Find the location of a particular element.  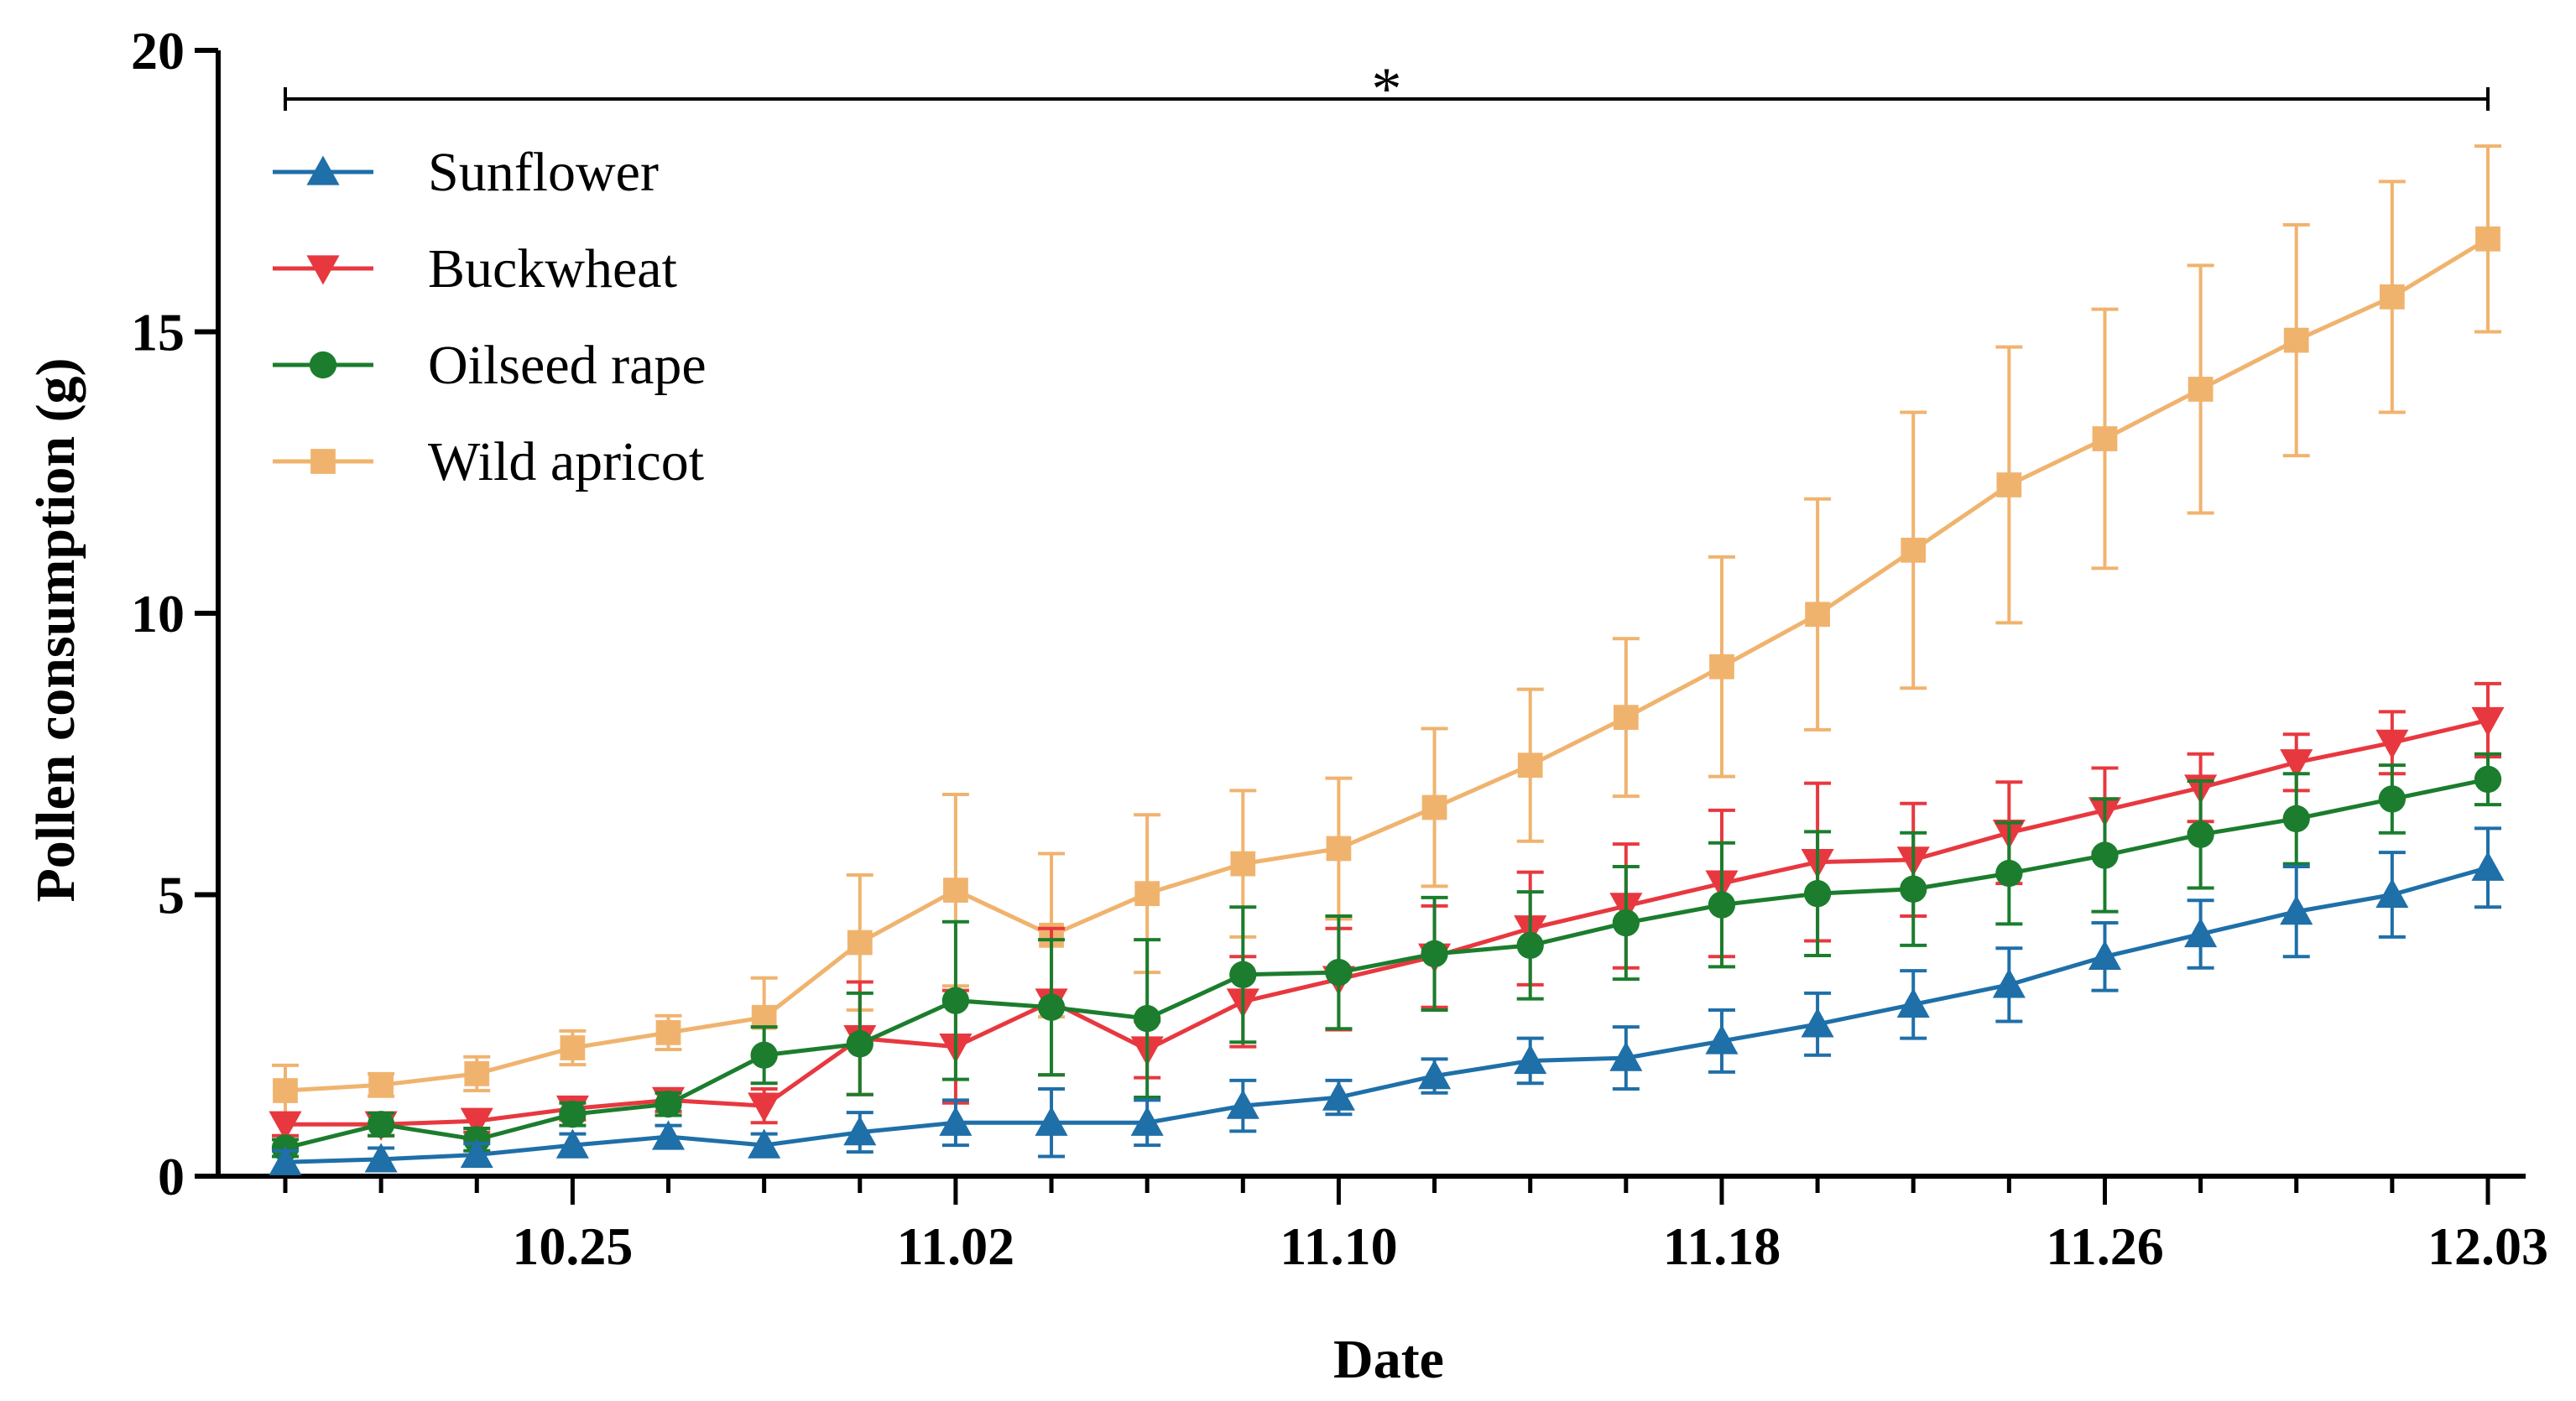

significance-bracket: * is located at coordinates (1387, 88).